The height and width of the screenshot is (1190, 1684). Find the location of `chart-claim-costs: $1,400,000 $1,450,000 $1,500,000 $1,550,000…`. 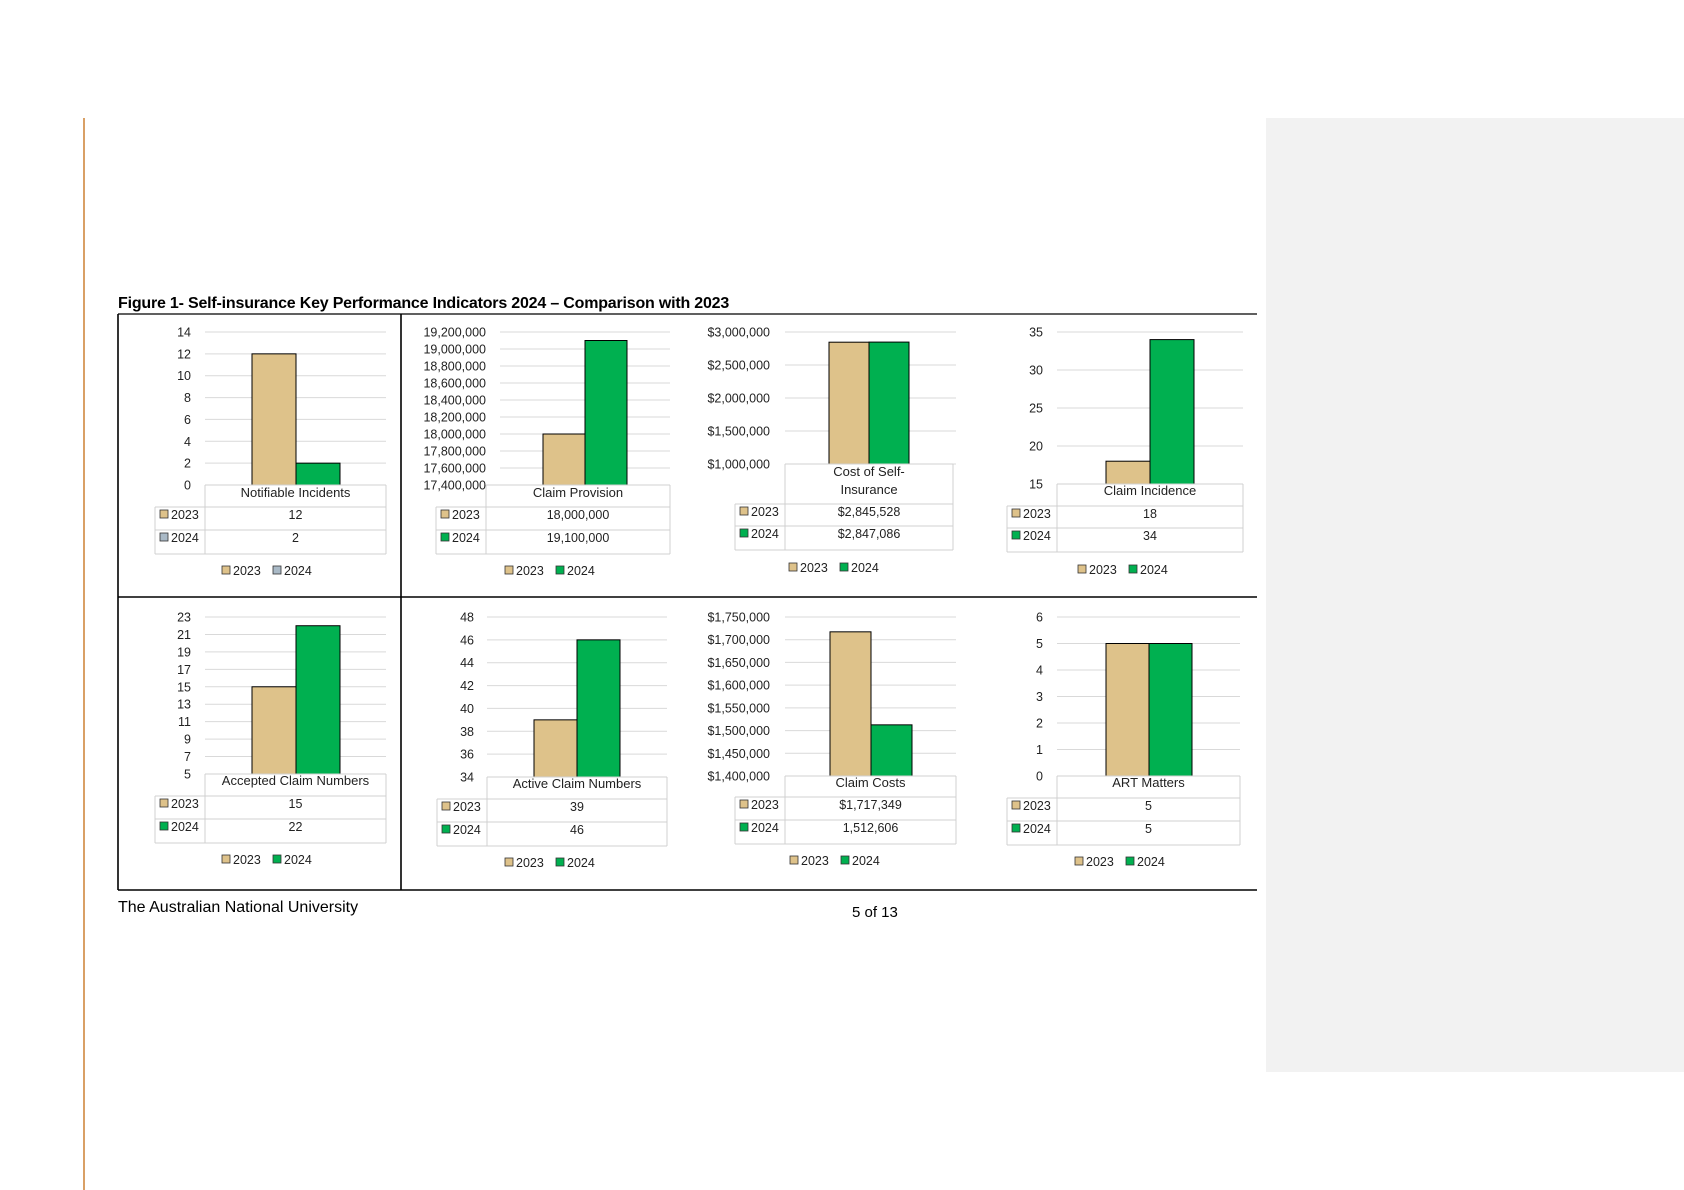

chart-claim-costs: $1,400,000 $1,450,000 $1,500,000 $1,550,000… is located at coordinates (832, 739).